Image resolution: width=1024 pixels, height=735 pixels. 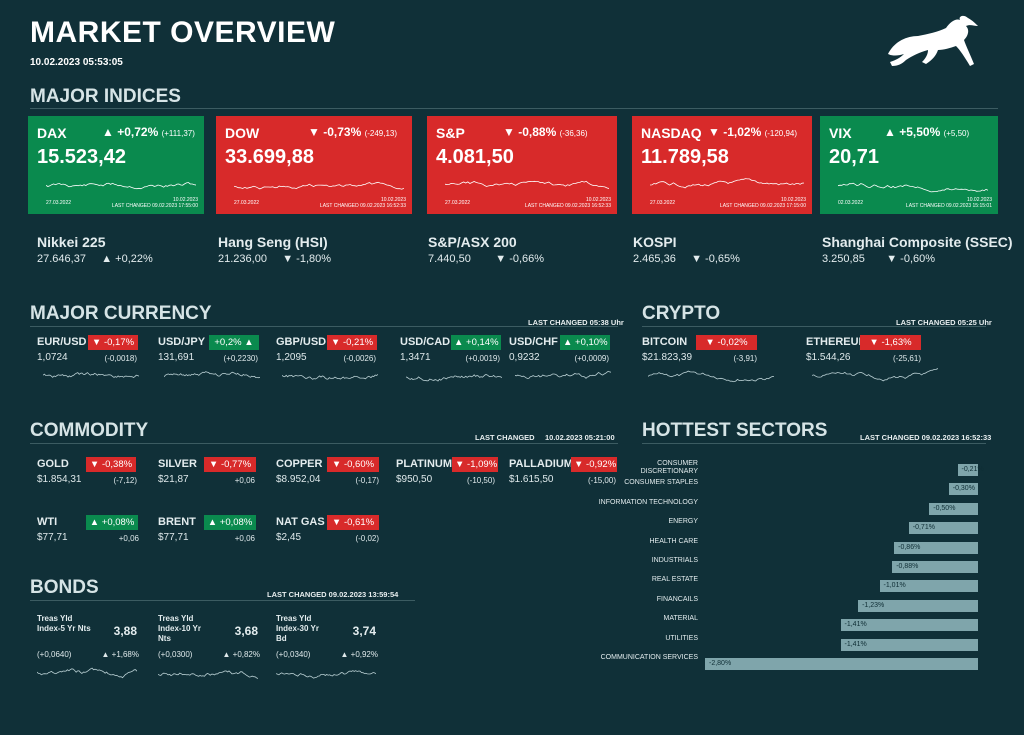 What do you see at coordinates (326, 355) in the screenshot?
I see `quote-gbp-usd: GBP/USD ▼ -0,21% 1,2095 (-0,0026)` at bounding box center [326, 355].